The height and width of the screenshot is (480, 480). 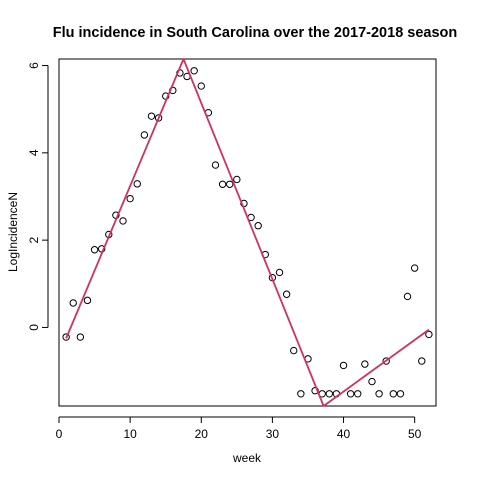 What do you see at coordinates (38, 196) in the screenshot?
I see `y-axis: 0 2 4 6` at bounding box center [38, 196].